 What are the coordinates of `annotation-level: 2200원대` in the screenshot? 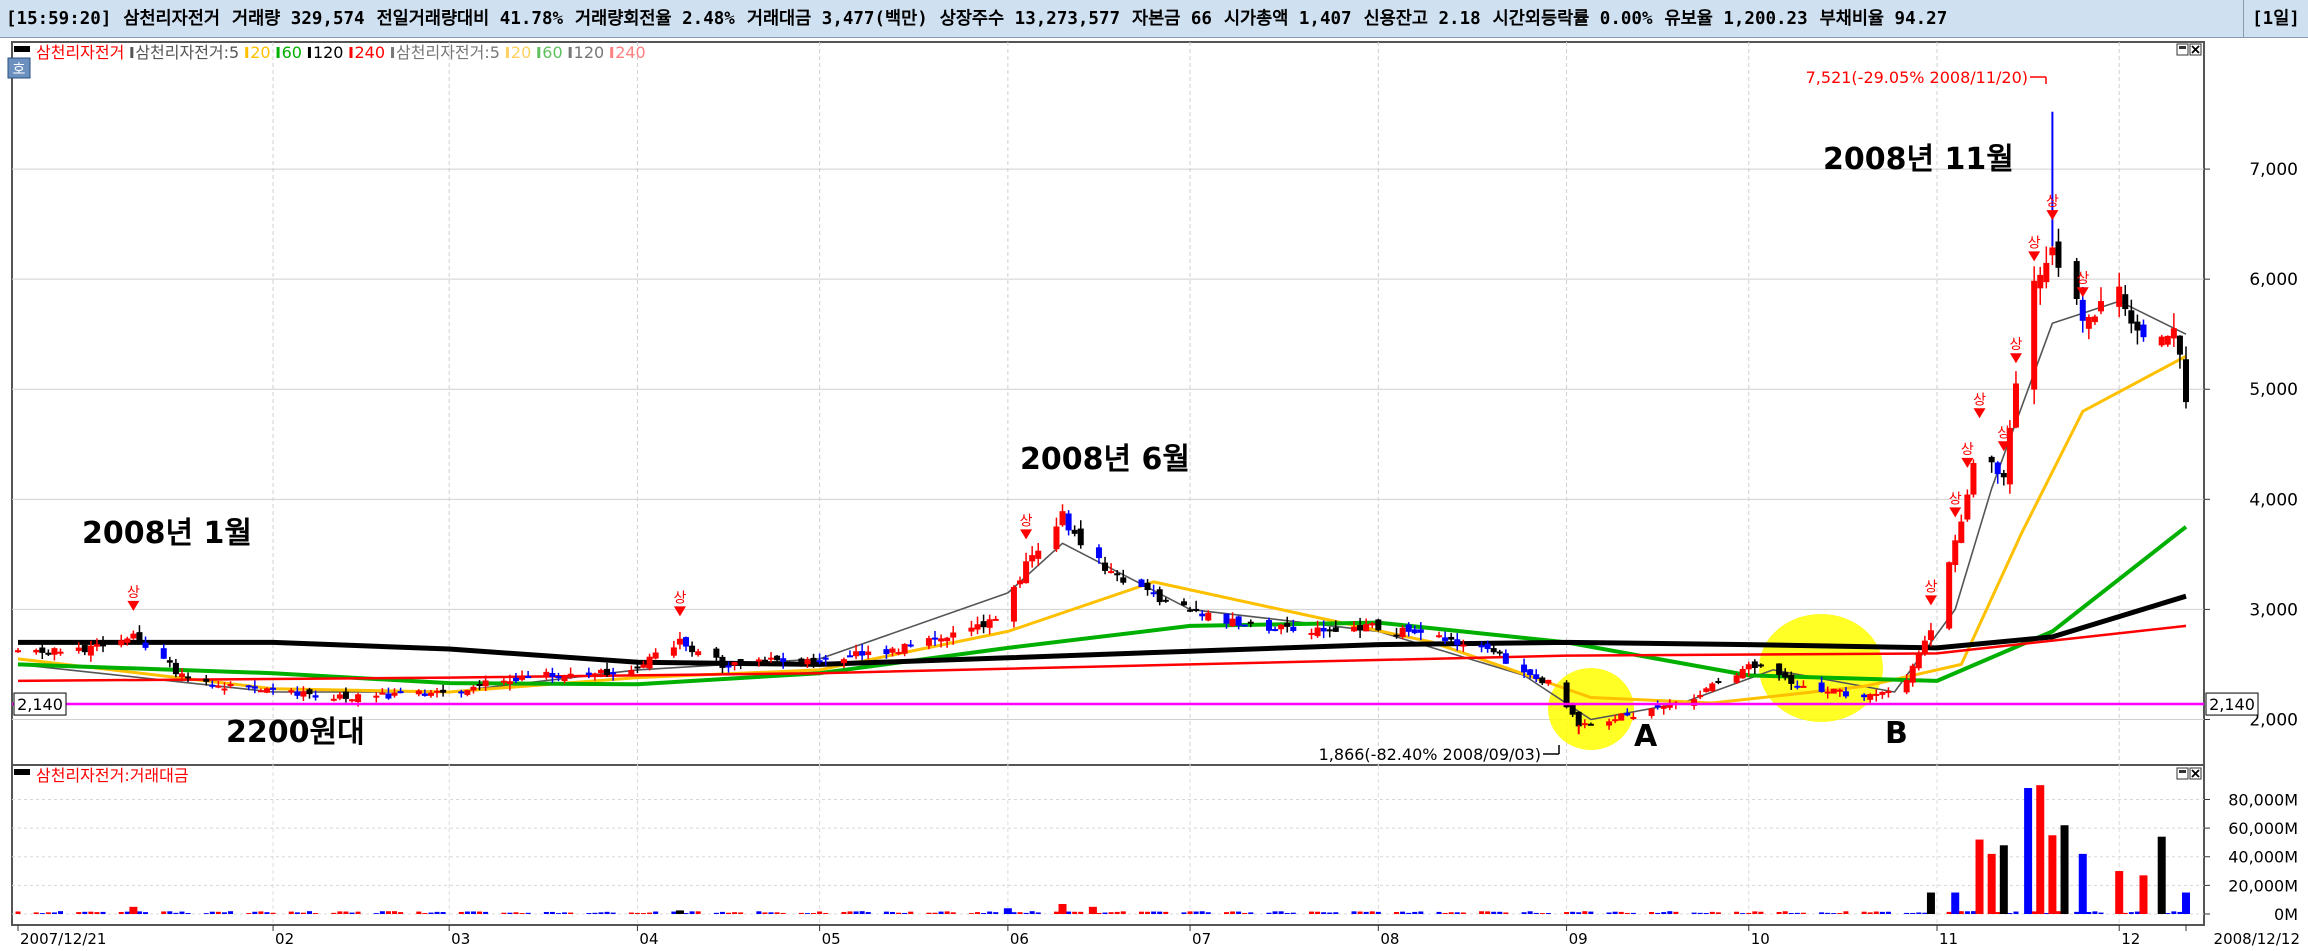 It's located at (295, 732).